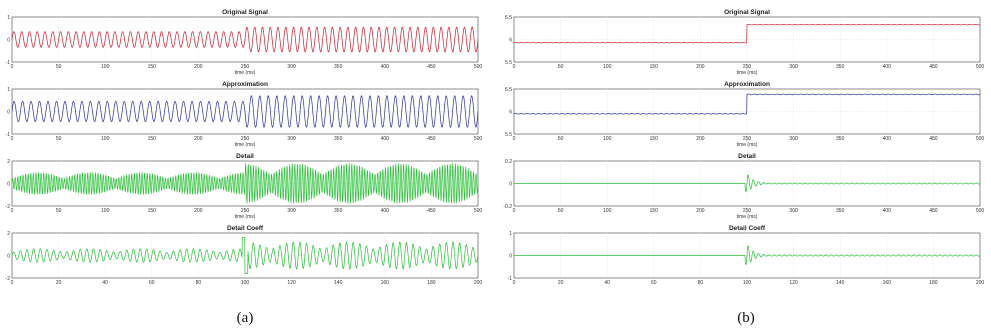 This screenshot has height=332, width=991. Describe the element at coordinates (840, 283) in the screenshot. I see `x-tick-label: 140` at that location.